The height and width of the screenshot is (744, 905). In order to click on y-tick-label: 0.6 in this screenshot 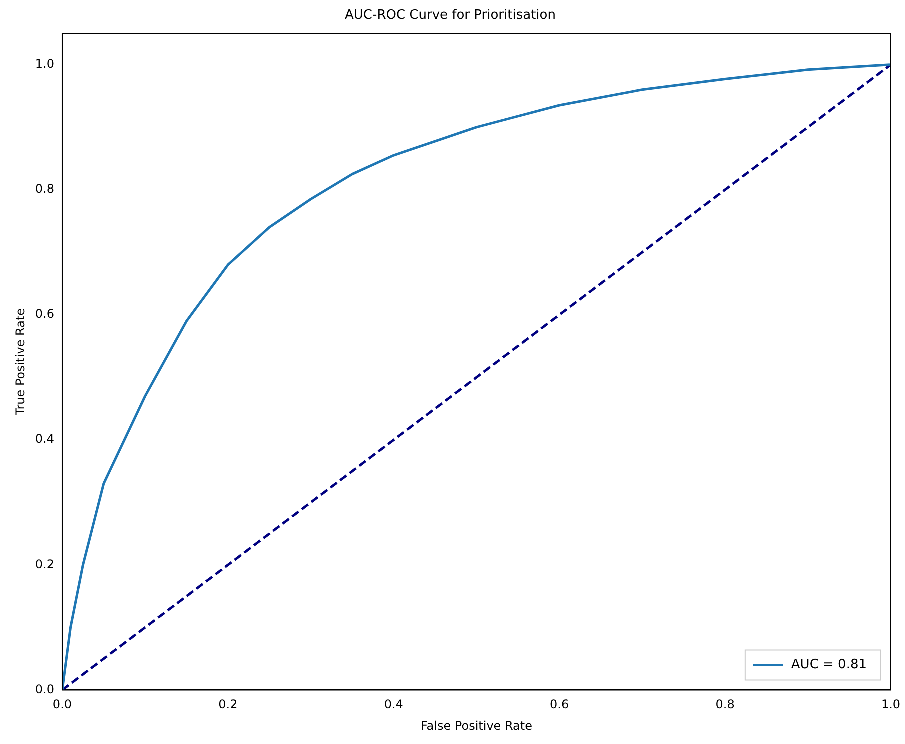, I will do `click(44, 314)`.